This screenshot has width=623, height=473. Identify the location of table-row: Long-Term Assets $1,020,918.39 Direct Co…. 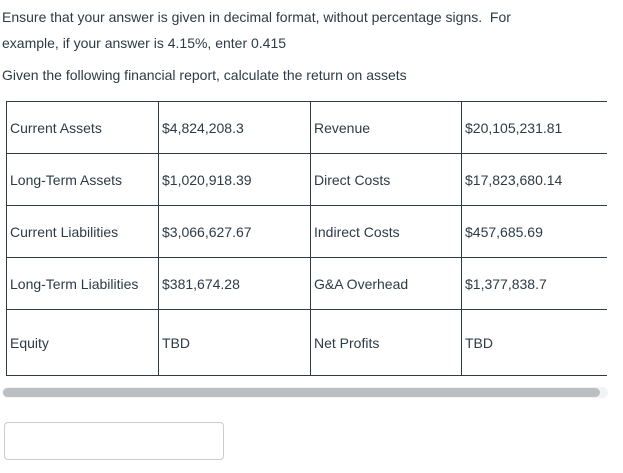
(306, 179).